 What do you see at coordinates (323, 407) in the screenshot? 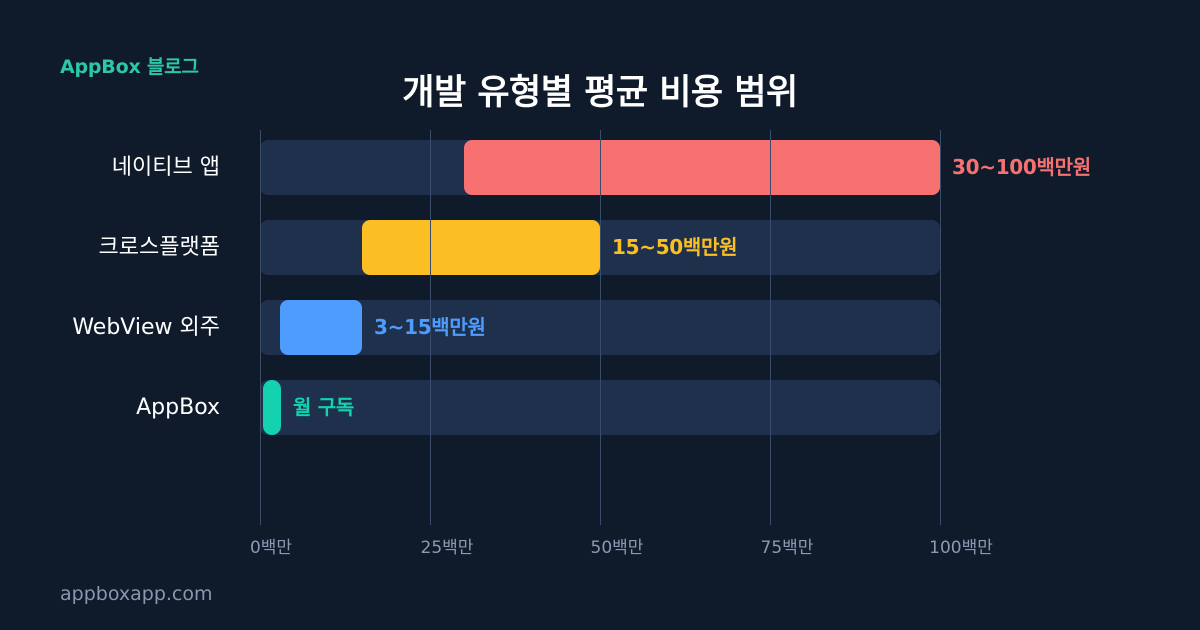
I see `value-label-appbox: 월 구독` at bounding box center [323, 407].